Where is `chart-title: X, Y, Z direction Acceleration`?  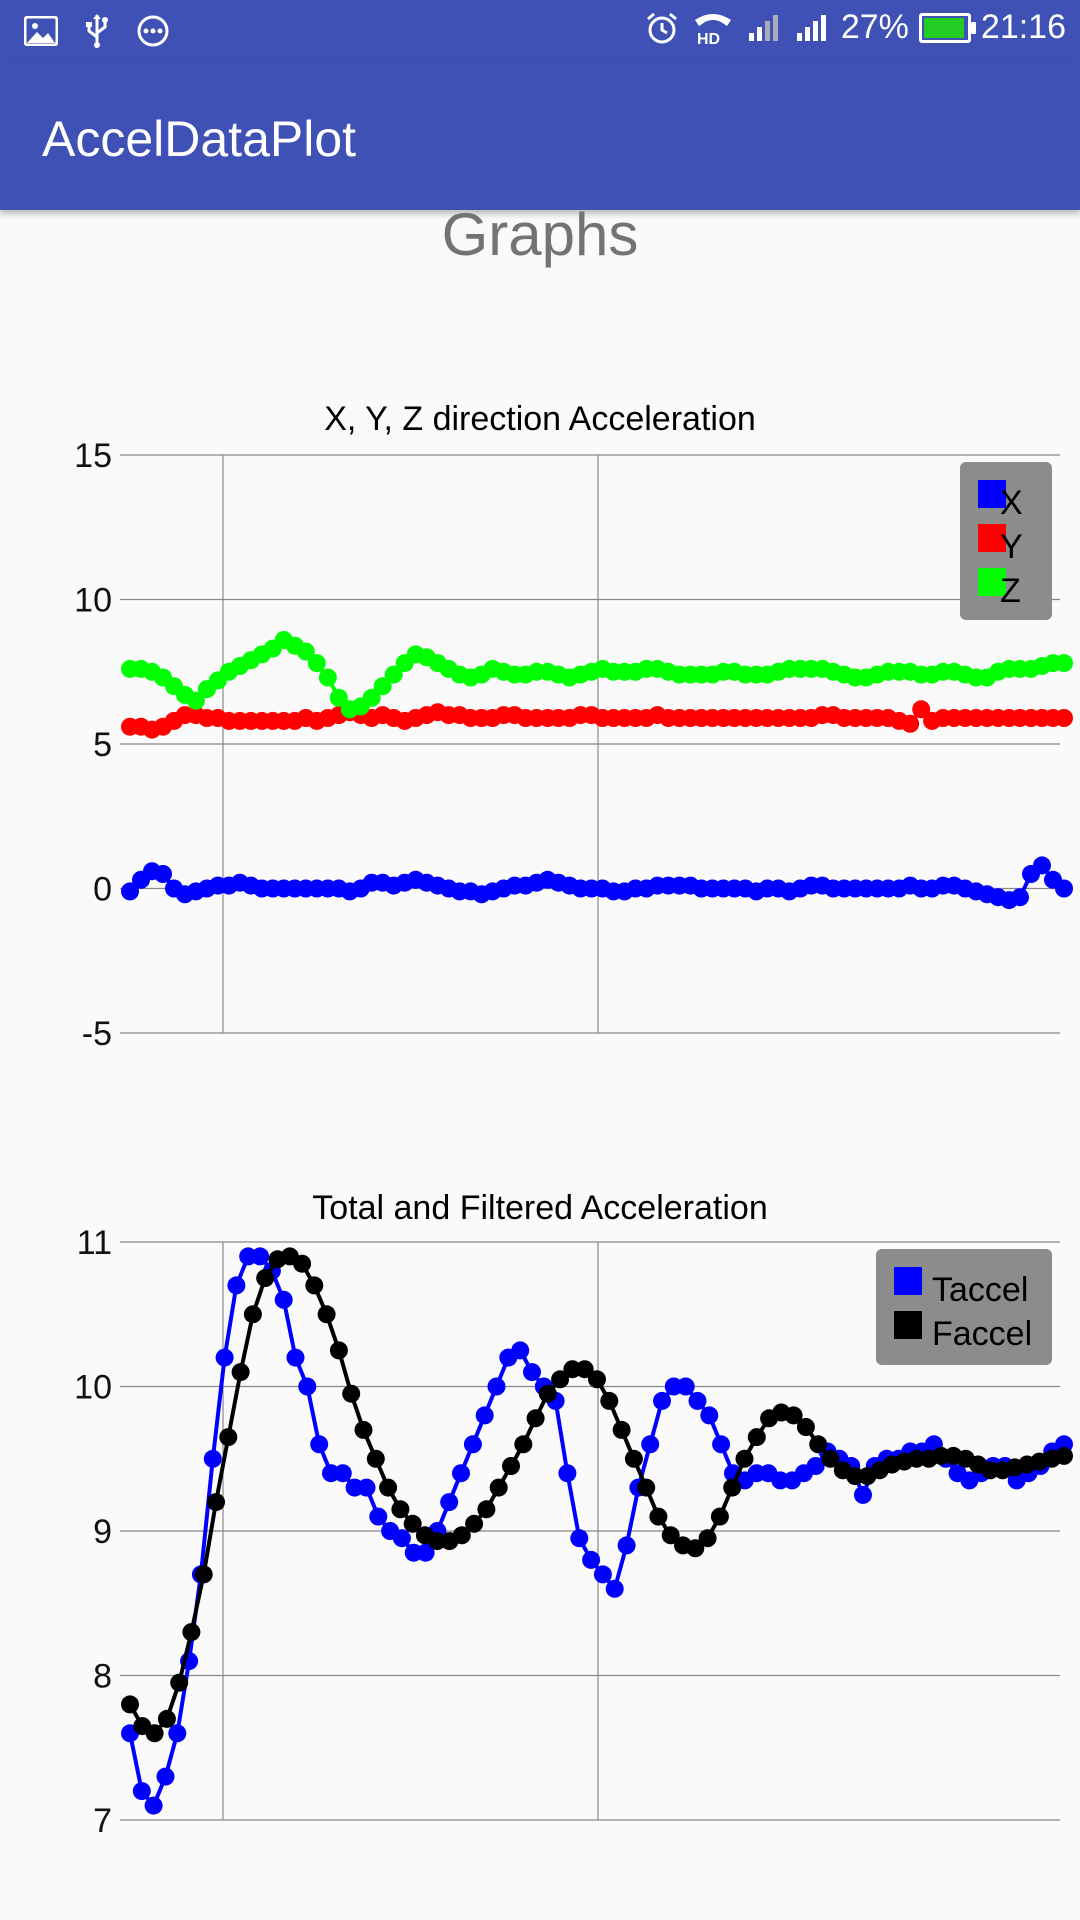
chart-title: X, Y, Z direction Acceleration is located at coordinates (540, 419).